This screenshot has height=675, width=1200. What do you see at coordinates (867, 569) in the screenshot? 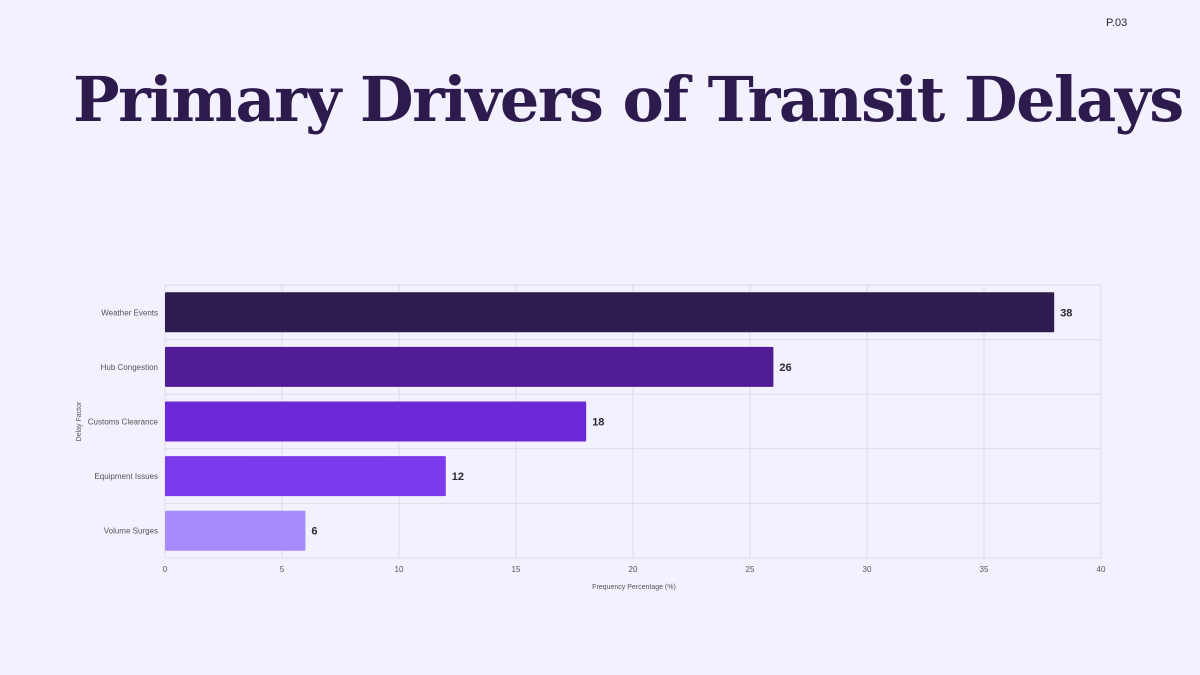
I see `x-tick-label: 30` at bounding box center [867, 569].